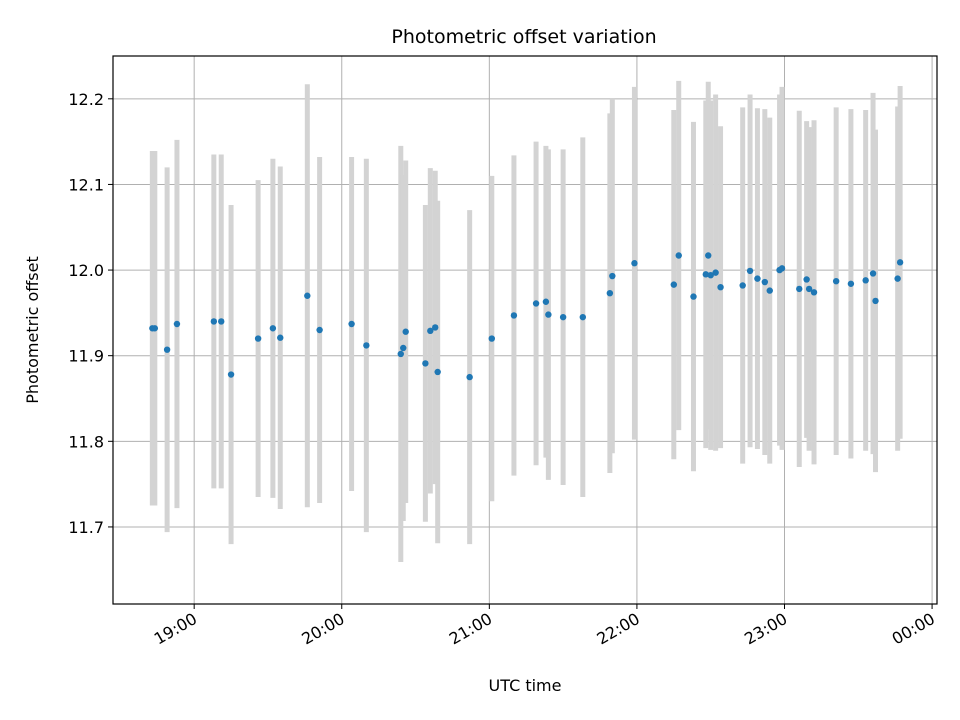  I want to click on y-tick-label: 11.8, so click(86, 441).